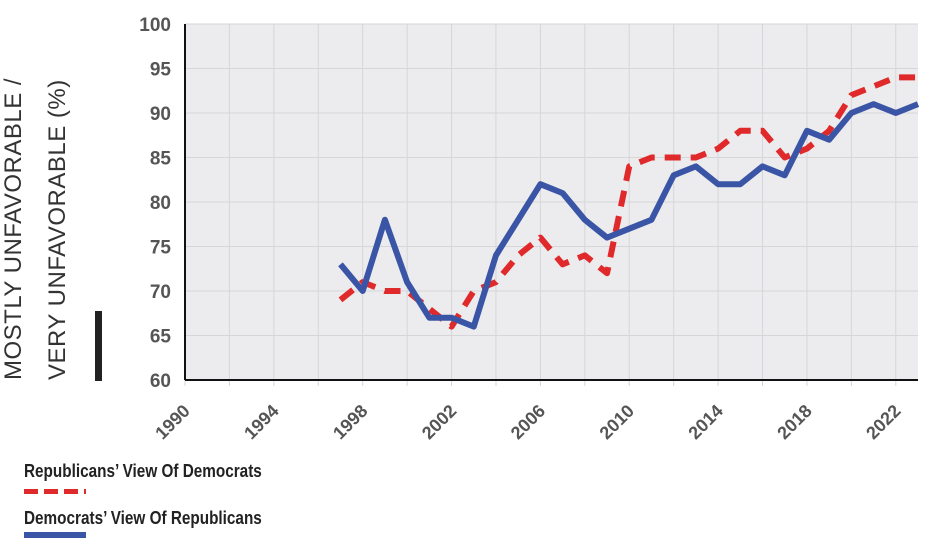 The height and width of the screenshot is (540, 950). What do you see at coordinates (160, 292) in the screenshot?
I see `y-tick-label: 70` at bounding box center [160, 292].